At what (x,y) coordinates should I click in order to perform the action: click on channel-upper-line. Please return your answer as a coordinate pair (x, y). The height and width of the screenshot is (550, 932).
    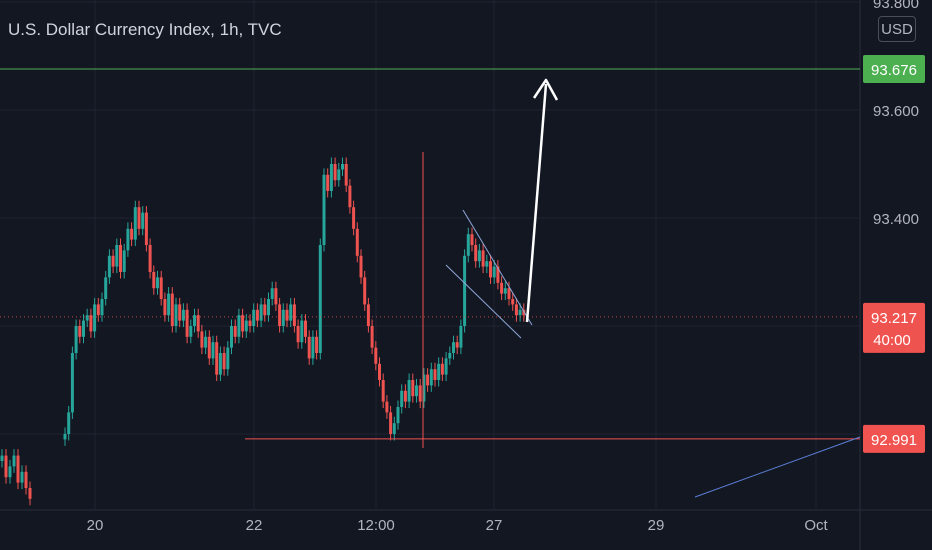
    Looking at the image, I should click on (497, 267).